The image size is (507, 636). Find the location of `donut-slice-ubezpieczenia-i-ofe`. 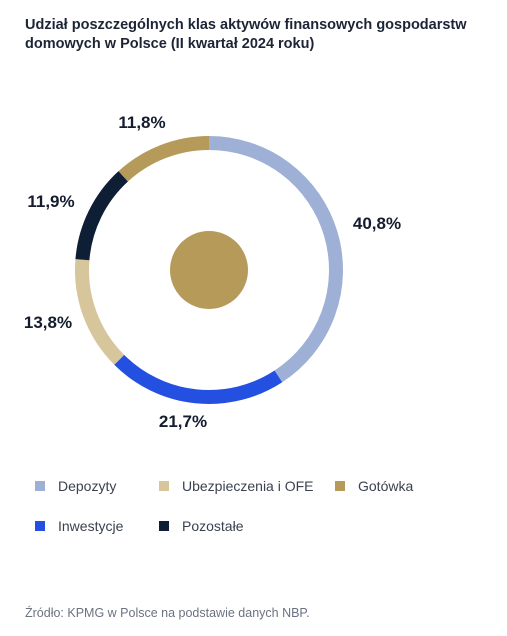

donut-slice-ubezpieczenia-i-ofe is located at coordinates (100, 312).